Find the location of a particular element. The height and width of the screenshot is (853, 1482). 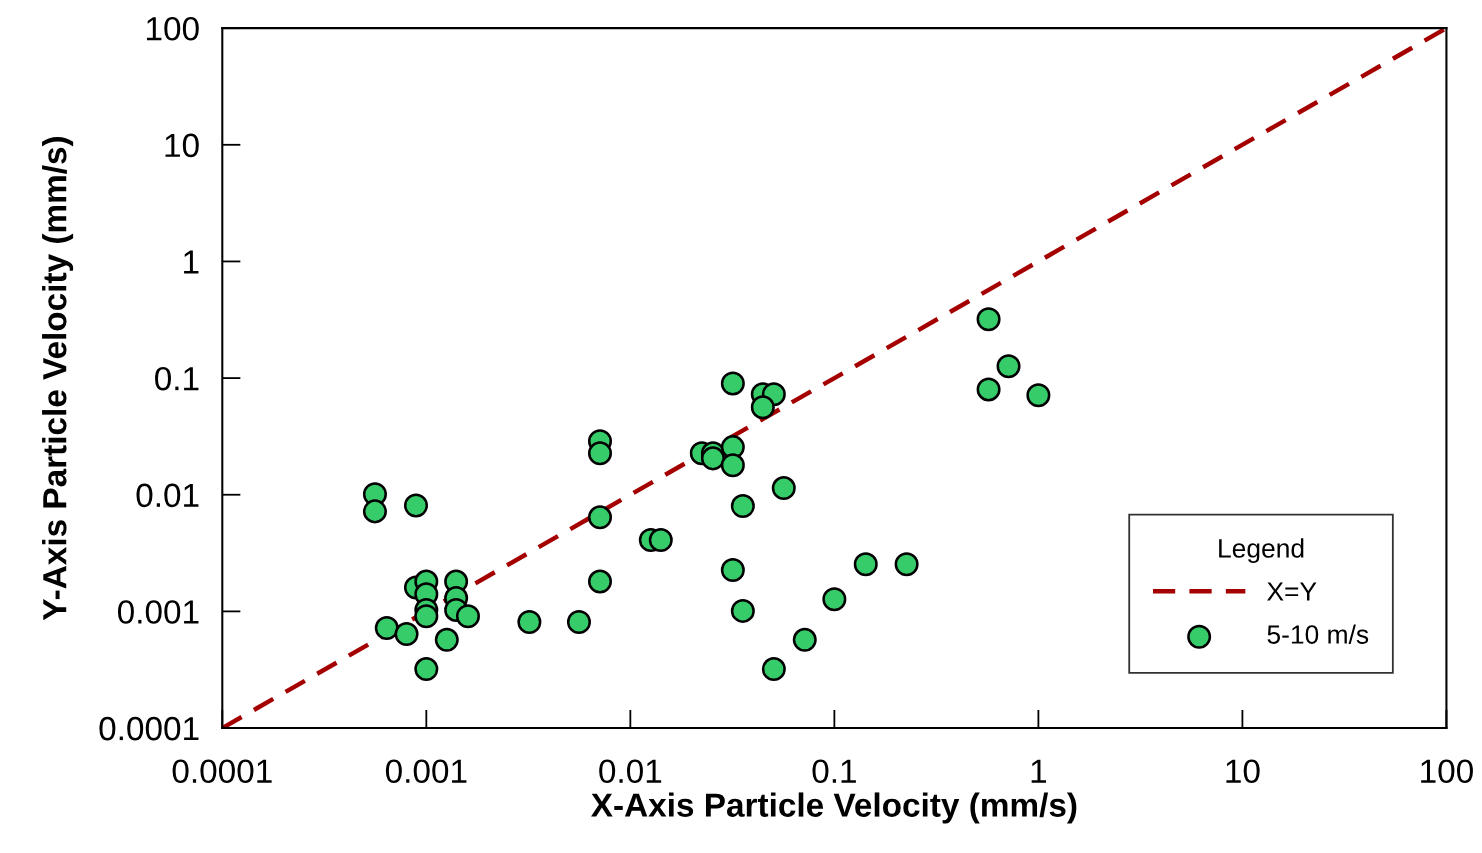

x-tick-label: 10 is located at coordinates (1243, 771).